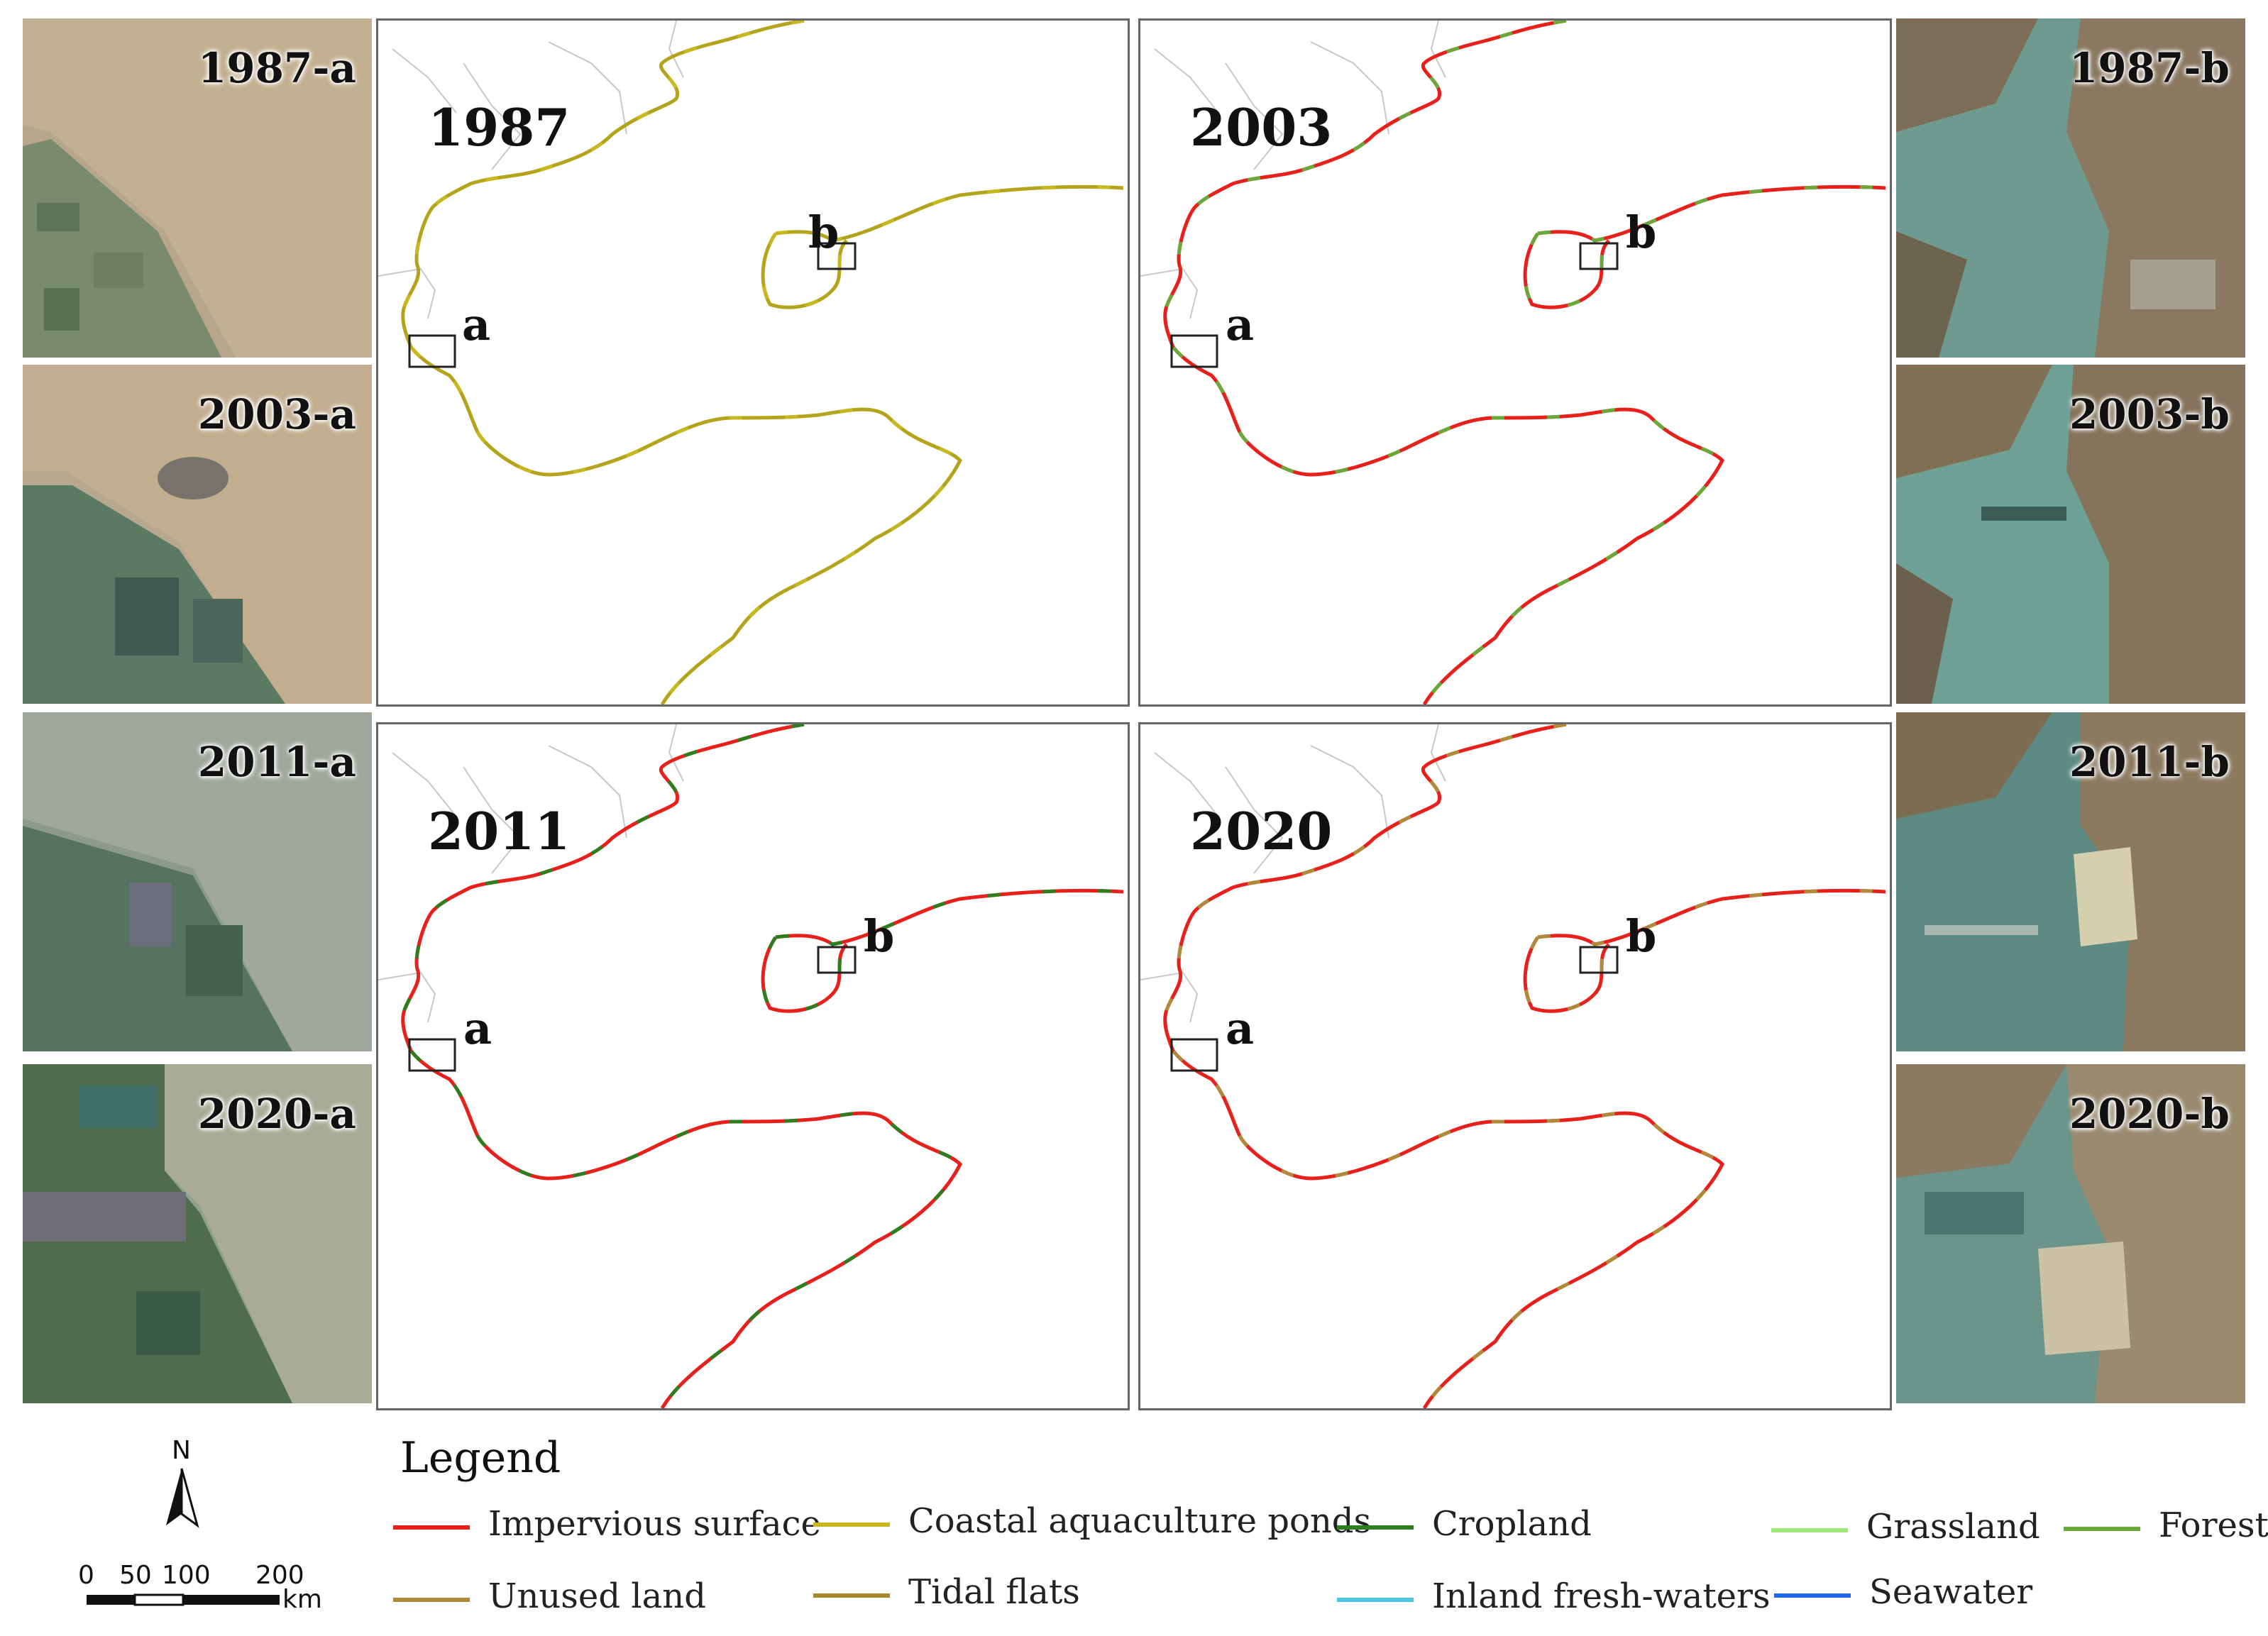 Image resolution: width=2268 pixels, height=1636 pixels. What do you see at coordinates (276, 1114) in the screenshot?
I see `thumbnail-label: 2020-a` at bounding box center [276, 1114].